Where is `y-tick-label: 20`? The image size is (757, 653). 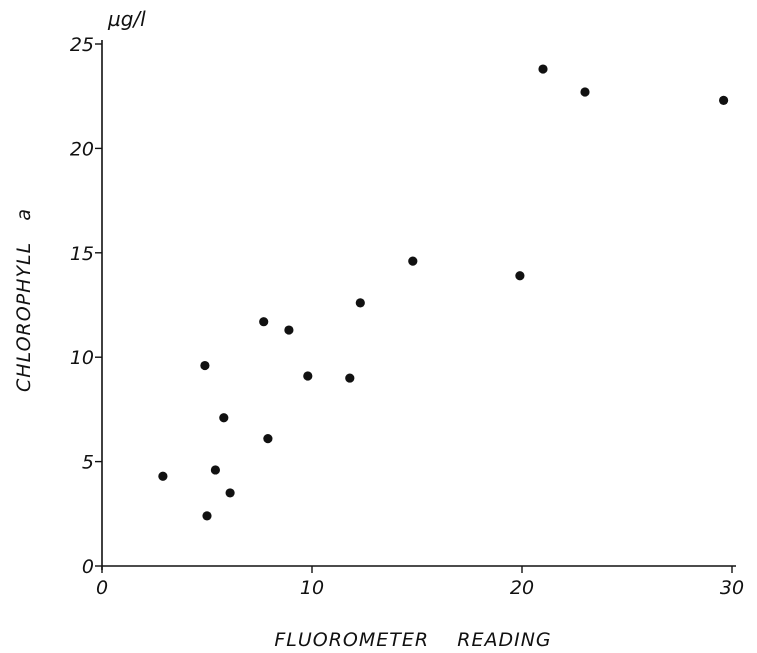 y-tick-label: 20 is located at coordinates (82, 149).